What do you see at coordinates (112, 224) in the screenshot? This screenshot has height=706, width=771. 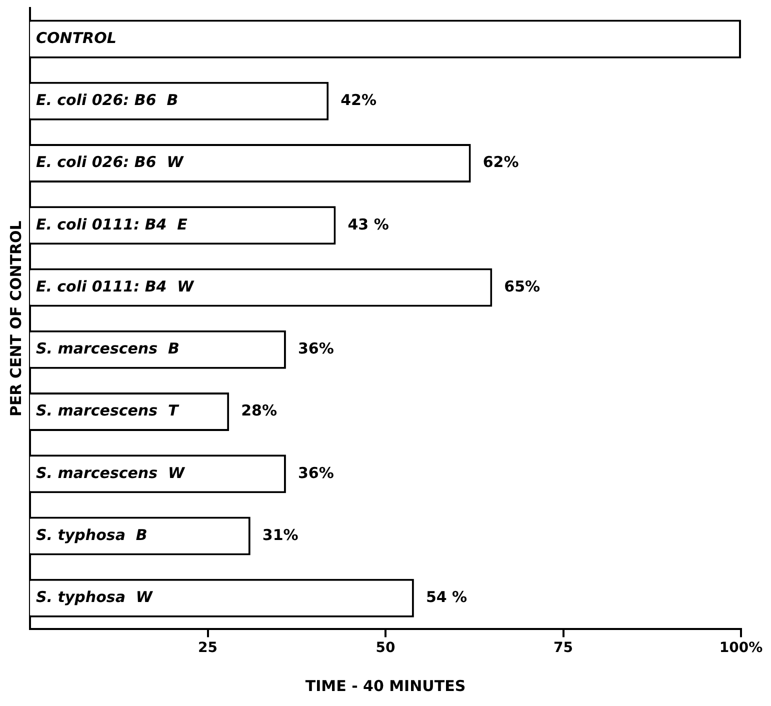 I see `y-tick-label: E. coli 0111: B4 E` at bounding box center [112, 224].